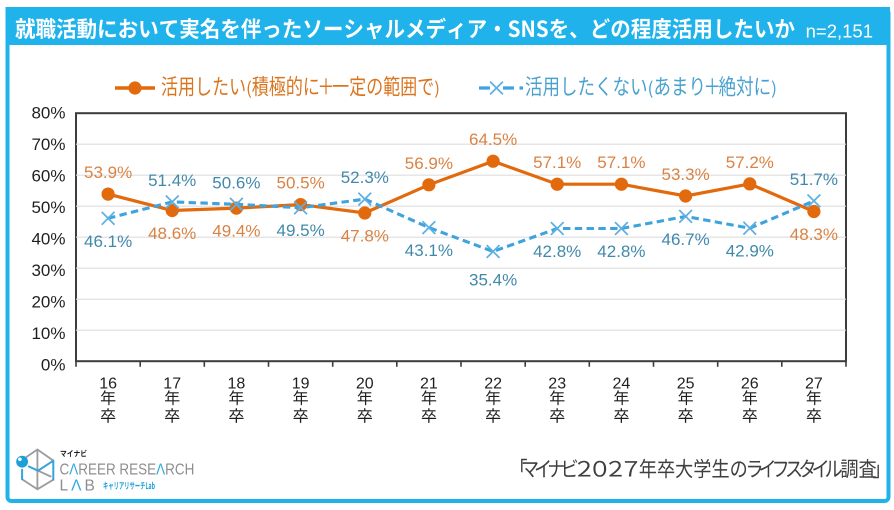 Image resolution: width=894 pixels, height=510 pixels. What do you see at coordinates (750, 162) in the screenshot?
I see `svg-text: 57.2%` at bounding box center [750, 162].